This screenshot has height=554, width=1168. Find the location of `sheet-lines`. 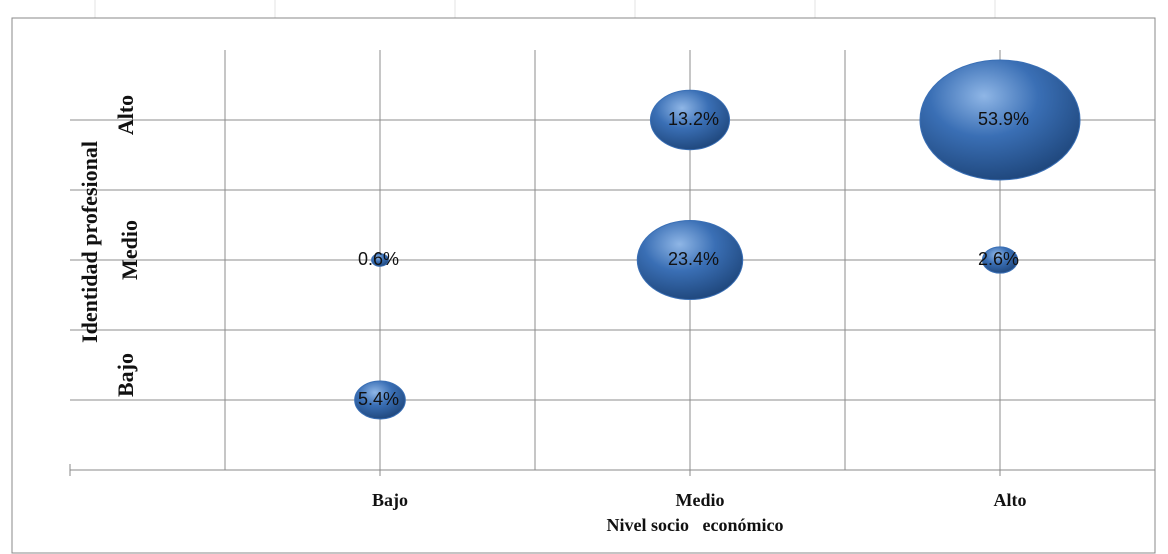

sheet-lines is located at coordinates (545, 9).